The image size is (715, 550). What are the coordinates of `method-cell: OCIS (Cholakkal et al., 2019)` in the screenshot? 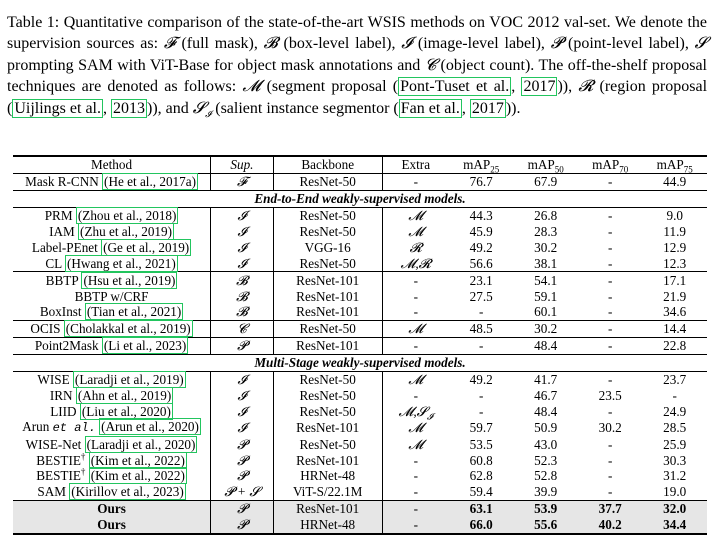 It's located at (112, 328).